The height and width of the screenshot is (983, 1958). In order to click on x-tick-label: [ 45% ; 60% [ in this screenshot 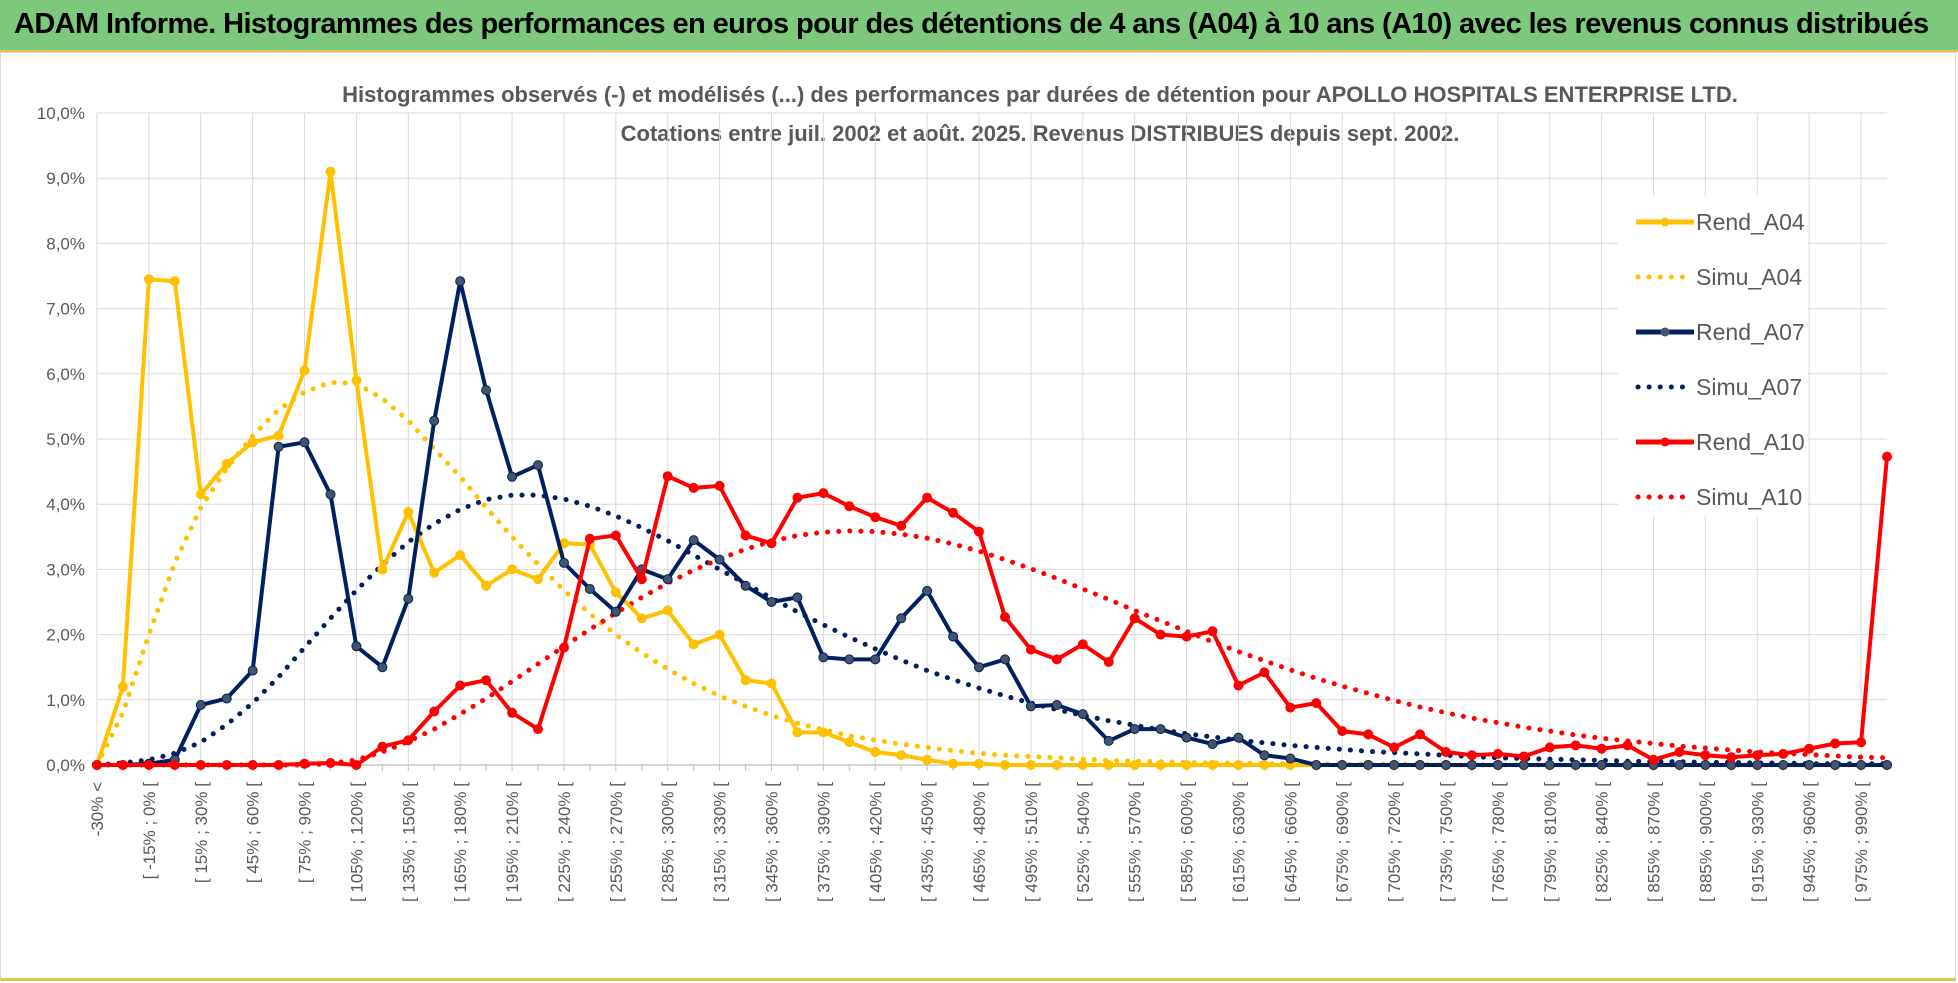, I will do `click(253, 832)`.